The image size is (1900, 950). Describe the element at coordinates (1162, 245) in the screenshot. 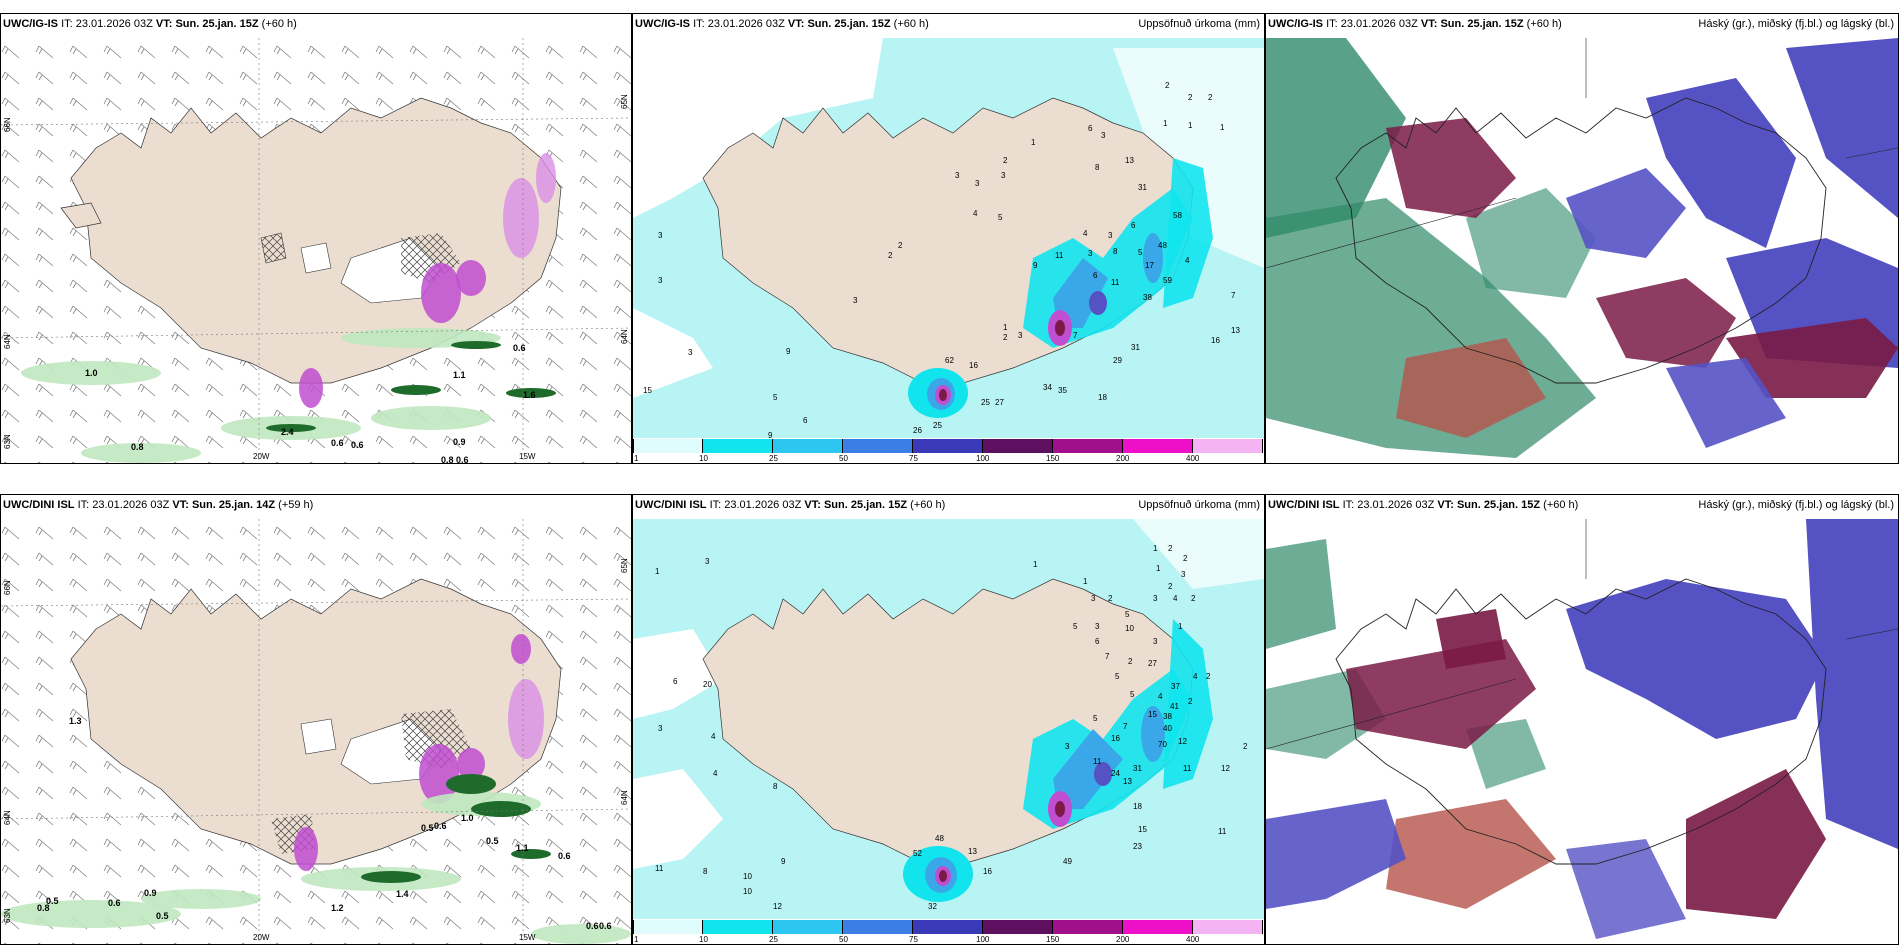

I see `num-label: 48` at that location.